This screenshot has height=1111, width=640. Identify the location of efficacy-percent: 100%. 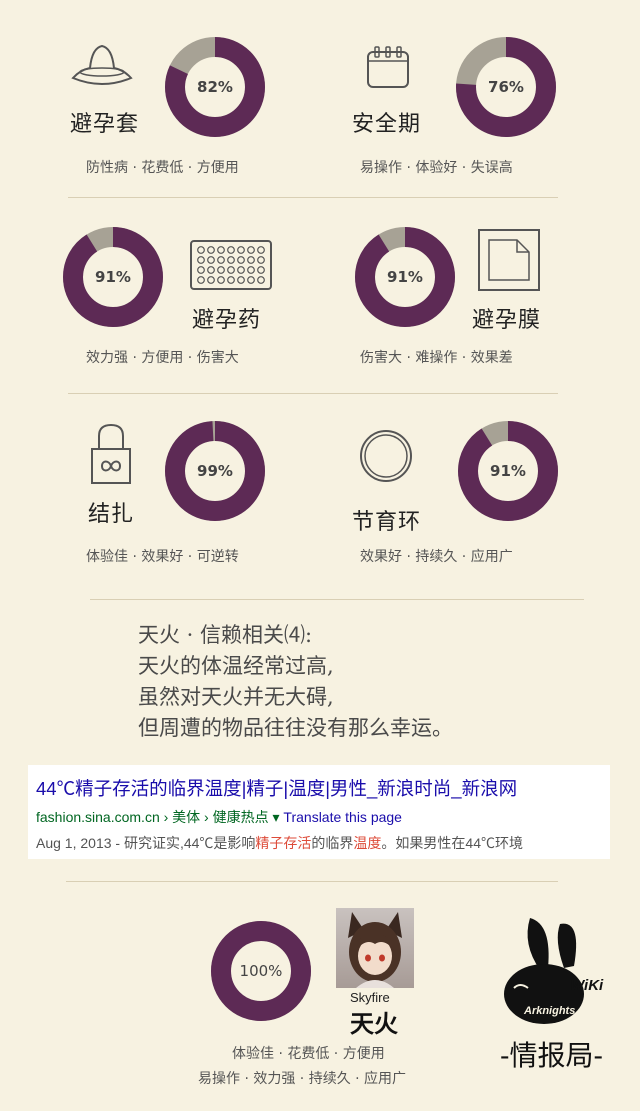
(261, 971).